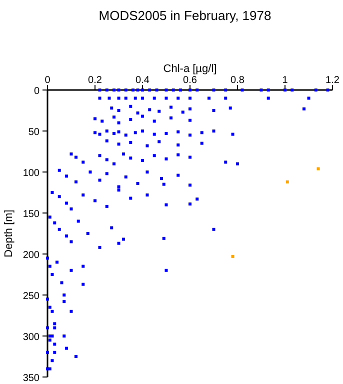  Describe the element at coordinates (34, 132) in the screenshot. I see `y-tick-label: 50` at that location.